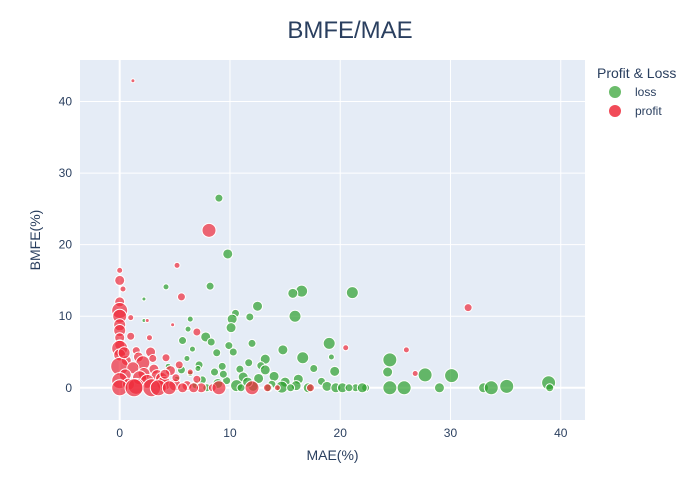 The image size is (700, 500). Describe the element at coordinates (615, 111) in the screenshot. I see `legend-marker-profit` at that location.